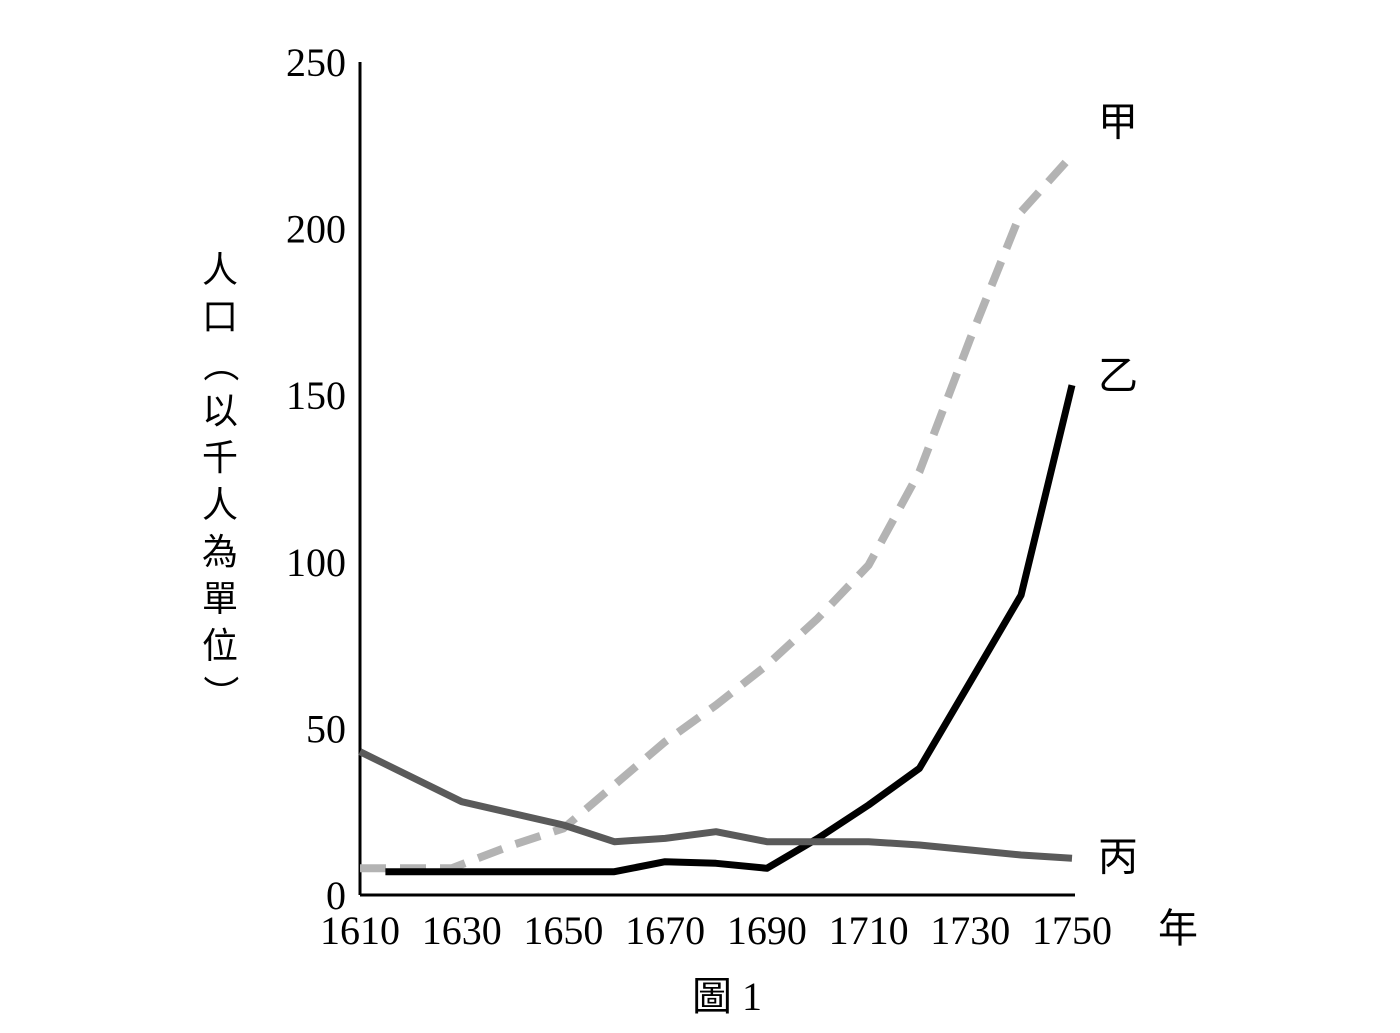  I want to click on y-tick-labels: 0 50 100 150 200 250, so click(316, 479).